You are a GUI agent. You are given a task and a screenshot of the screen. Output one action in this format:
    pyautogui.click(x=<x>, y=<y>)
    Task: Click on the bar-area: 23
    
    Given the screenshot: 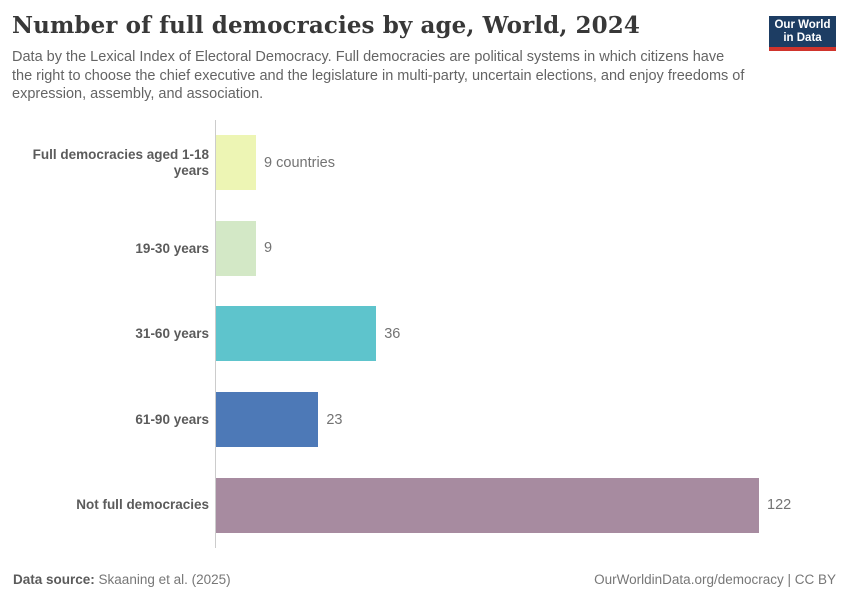 What is the action you would take?
    pyautogui.click(x=532, y=420)
    